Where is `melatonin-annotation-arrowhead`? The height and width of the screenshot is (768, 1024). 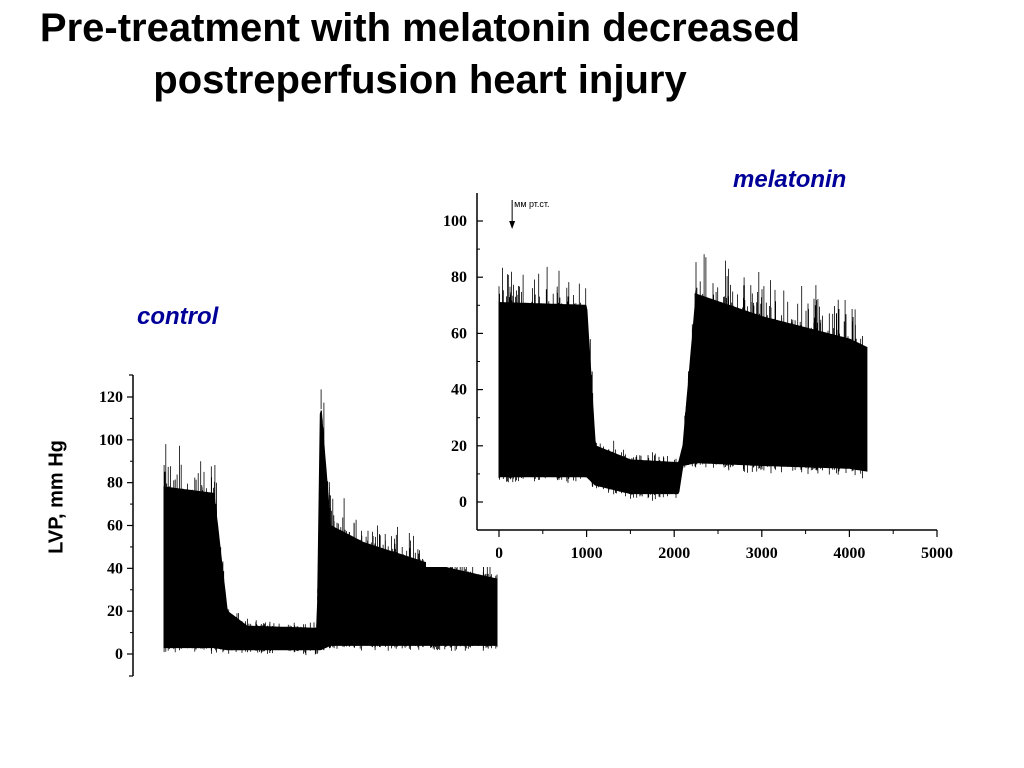 melatonin-annotation-arrowhead is located at coordinates (512, 225).